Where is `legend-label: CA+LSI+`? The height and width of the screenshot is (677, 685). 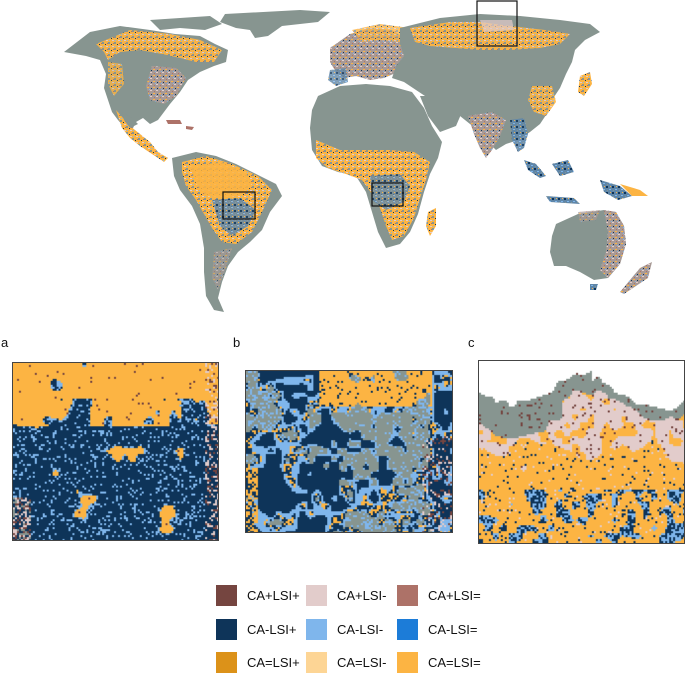
legend-label: CA+LSI+ is located at coordinates (273, 595).